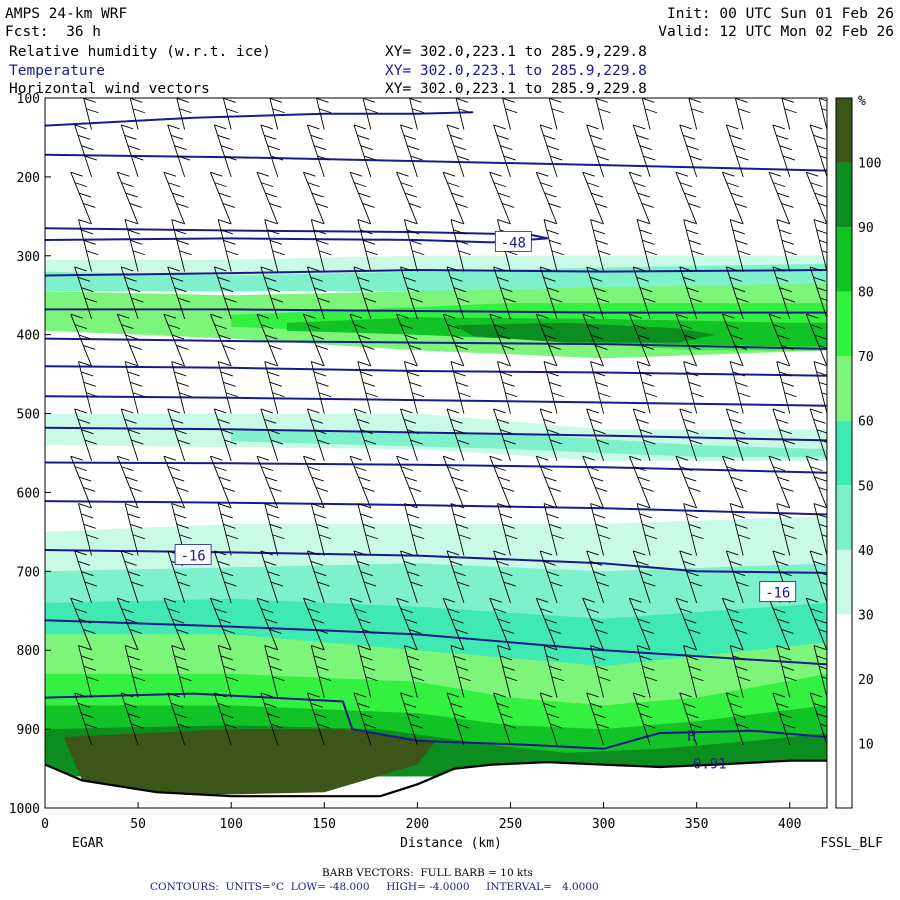 The width and height of the screenshot is (900, 900). I want to click on colorbar-frame, so click(844, 453).